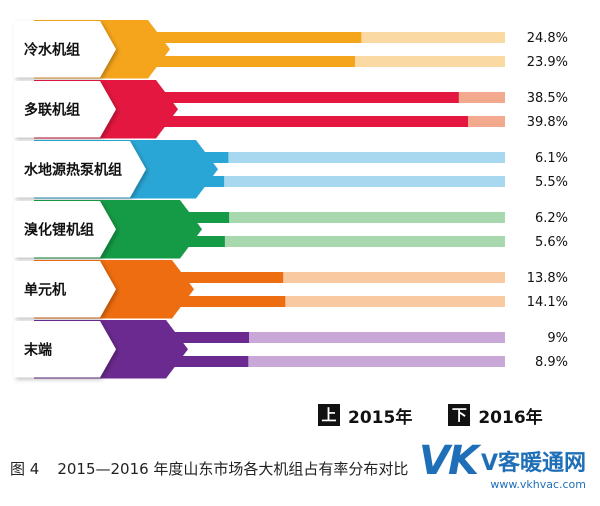 The image size is (600, 506). What do you see at coordinates (52, 49) in the screenshot?
I see `category-label: 冷水机组` at bounding box center [52, 49].